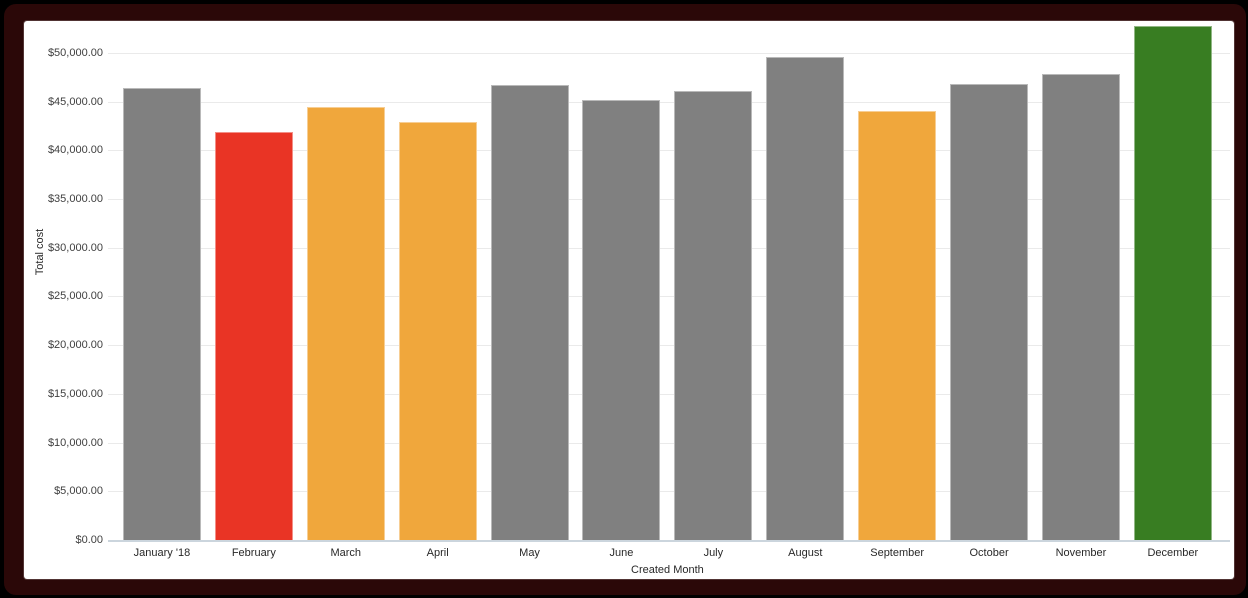  What do you see at coordinates (621, 319) in the screenshot?
I see `bar-june` at bounding box center [621, 319].